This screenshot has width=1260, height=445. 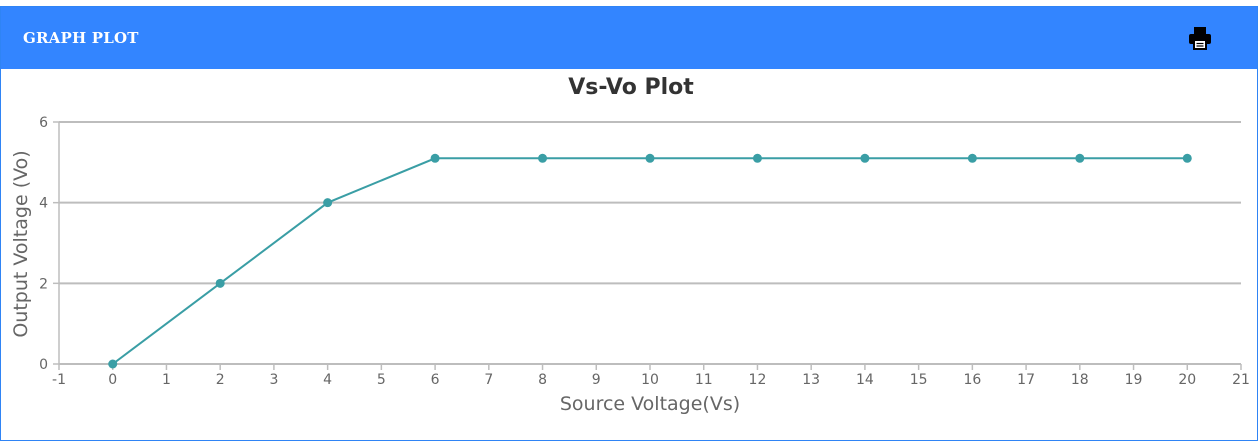 I want to click on y-tick-label: 2, so click(x=43, y=284).